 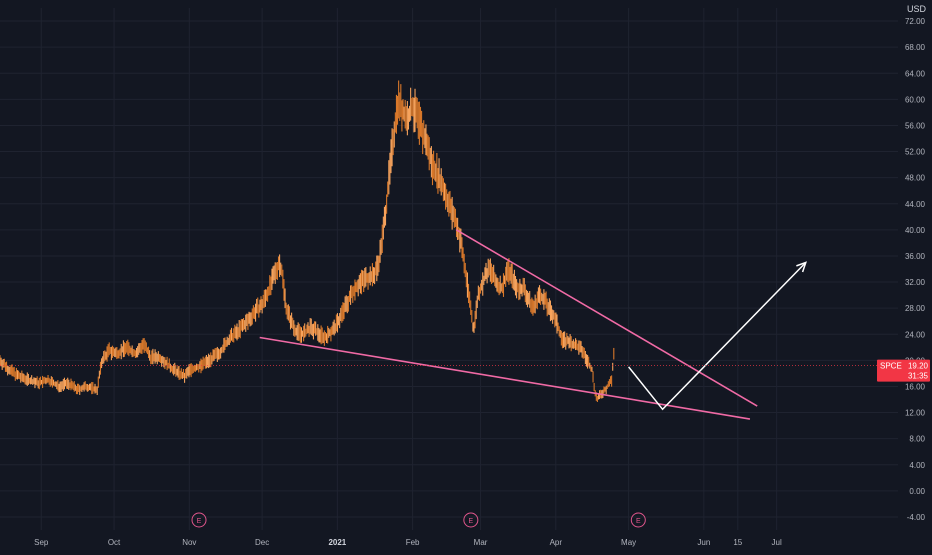 What do you see at coordinates (915, 386) in the screenshot?
I see `y-tick-label: 16.00` at bounding box center [915, 386].